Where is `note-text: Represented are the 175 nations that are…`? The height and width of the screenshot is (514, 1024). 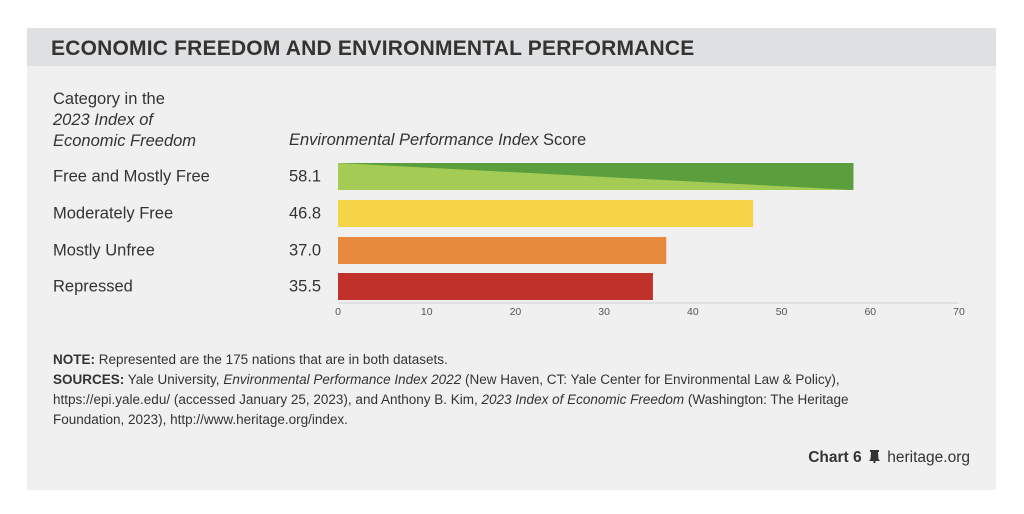 note-text: Represented are the 175 nations that are… is located at coordinates (271, 359).